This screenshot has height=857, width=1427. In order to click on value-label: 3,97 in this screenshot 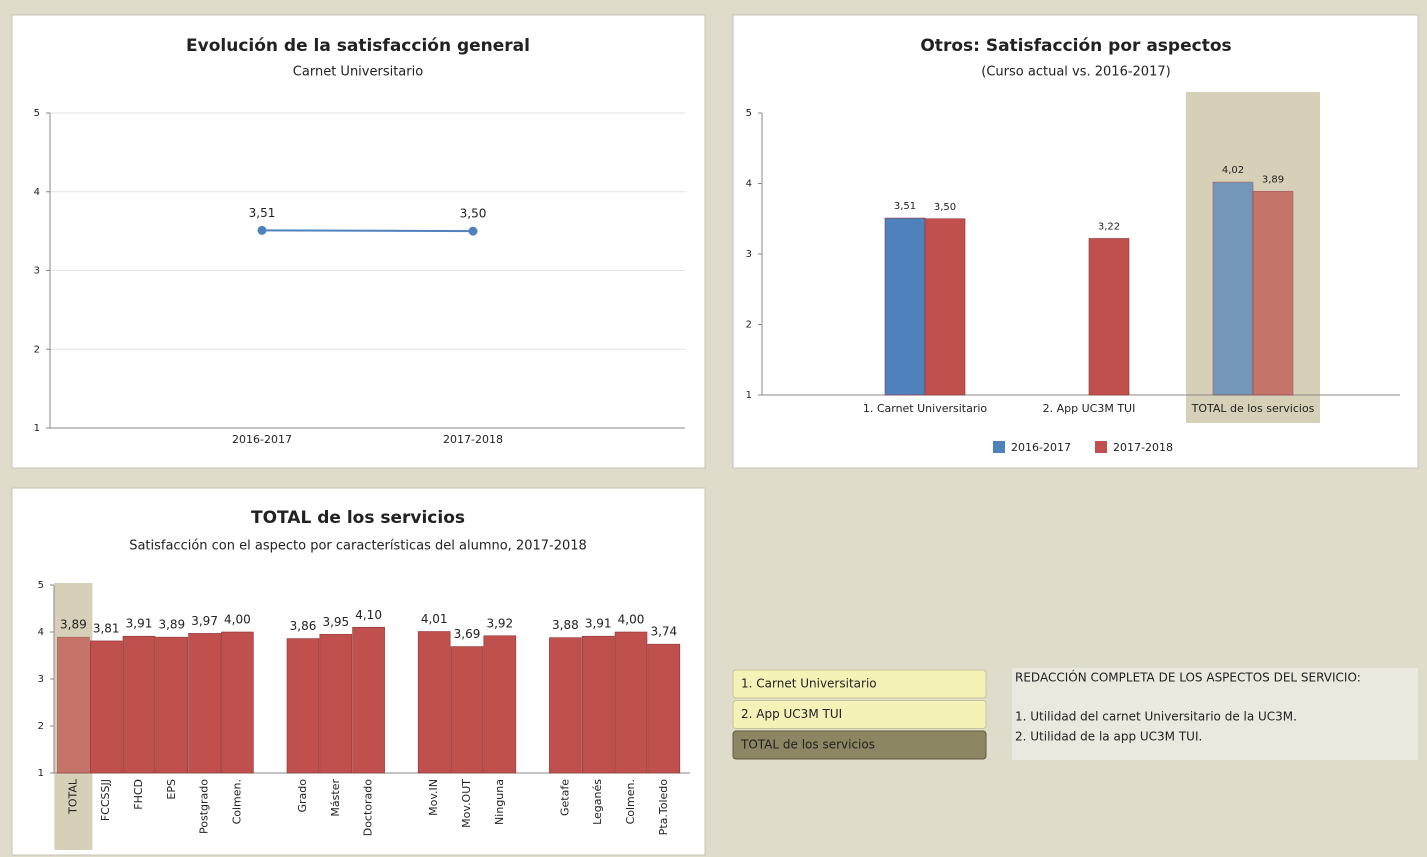, I will do `click(204, 621)`.